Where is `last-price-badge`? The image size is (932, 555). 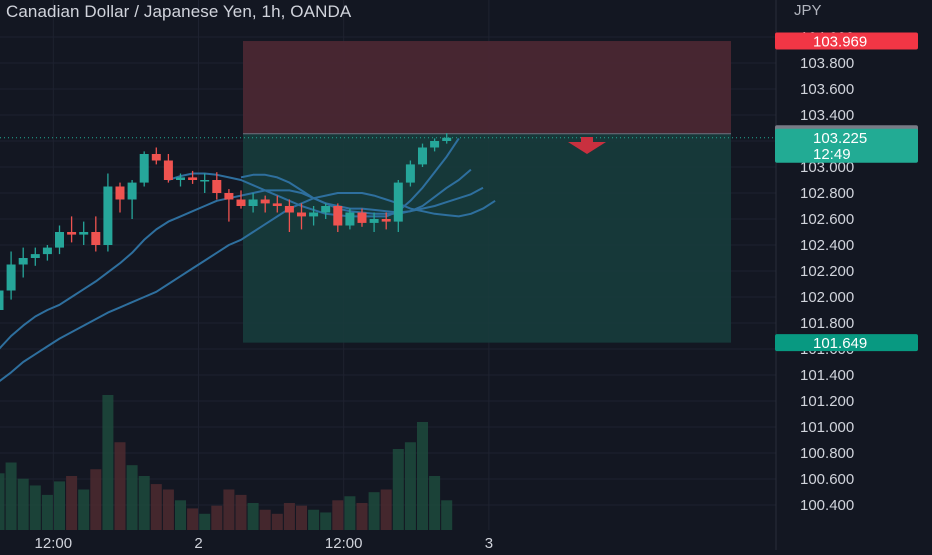 last-price-badge is located at coordinates (846, 145).